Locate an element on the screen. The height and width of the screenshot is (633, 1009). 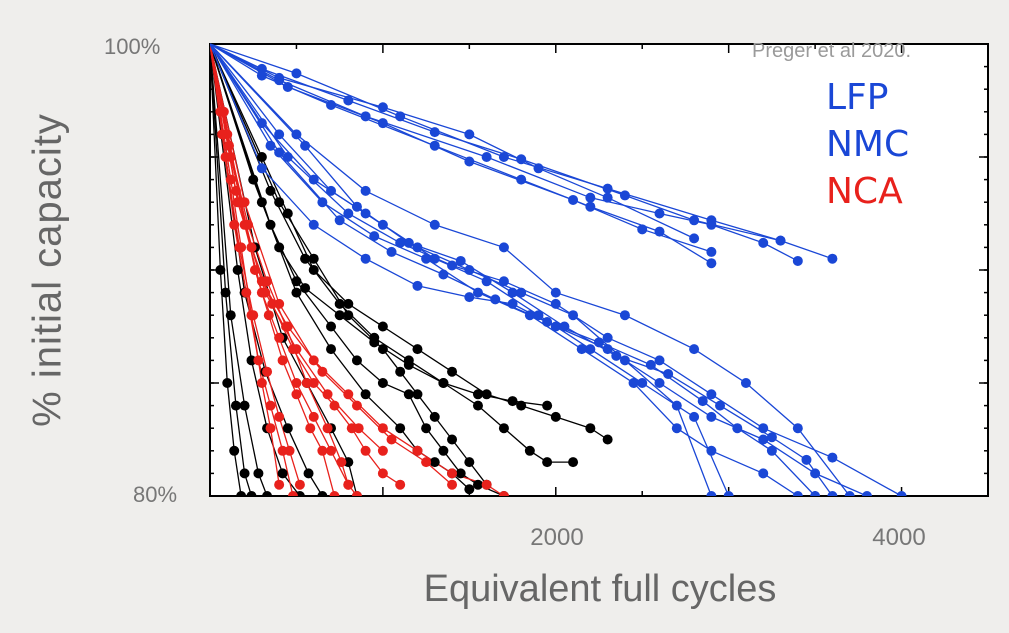
source-credit: Preger et al 2020. is located at coordinates (831, 51).